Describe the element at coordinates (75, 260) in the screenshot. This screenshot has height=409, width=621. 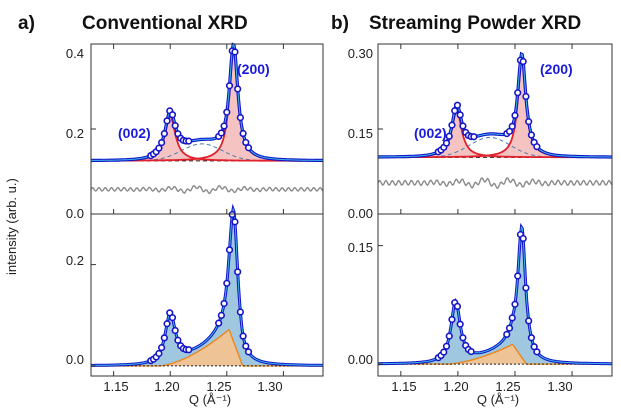
I see `y-tick-label-a-bot-1: 0.2` at that location.